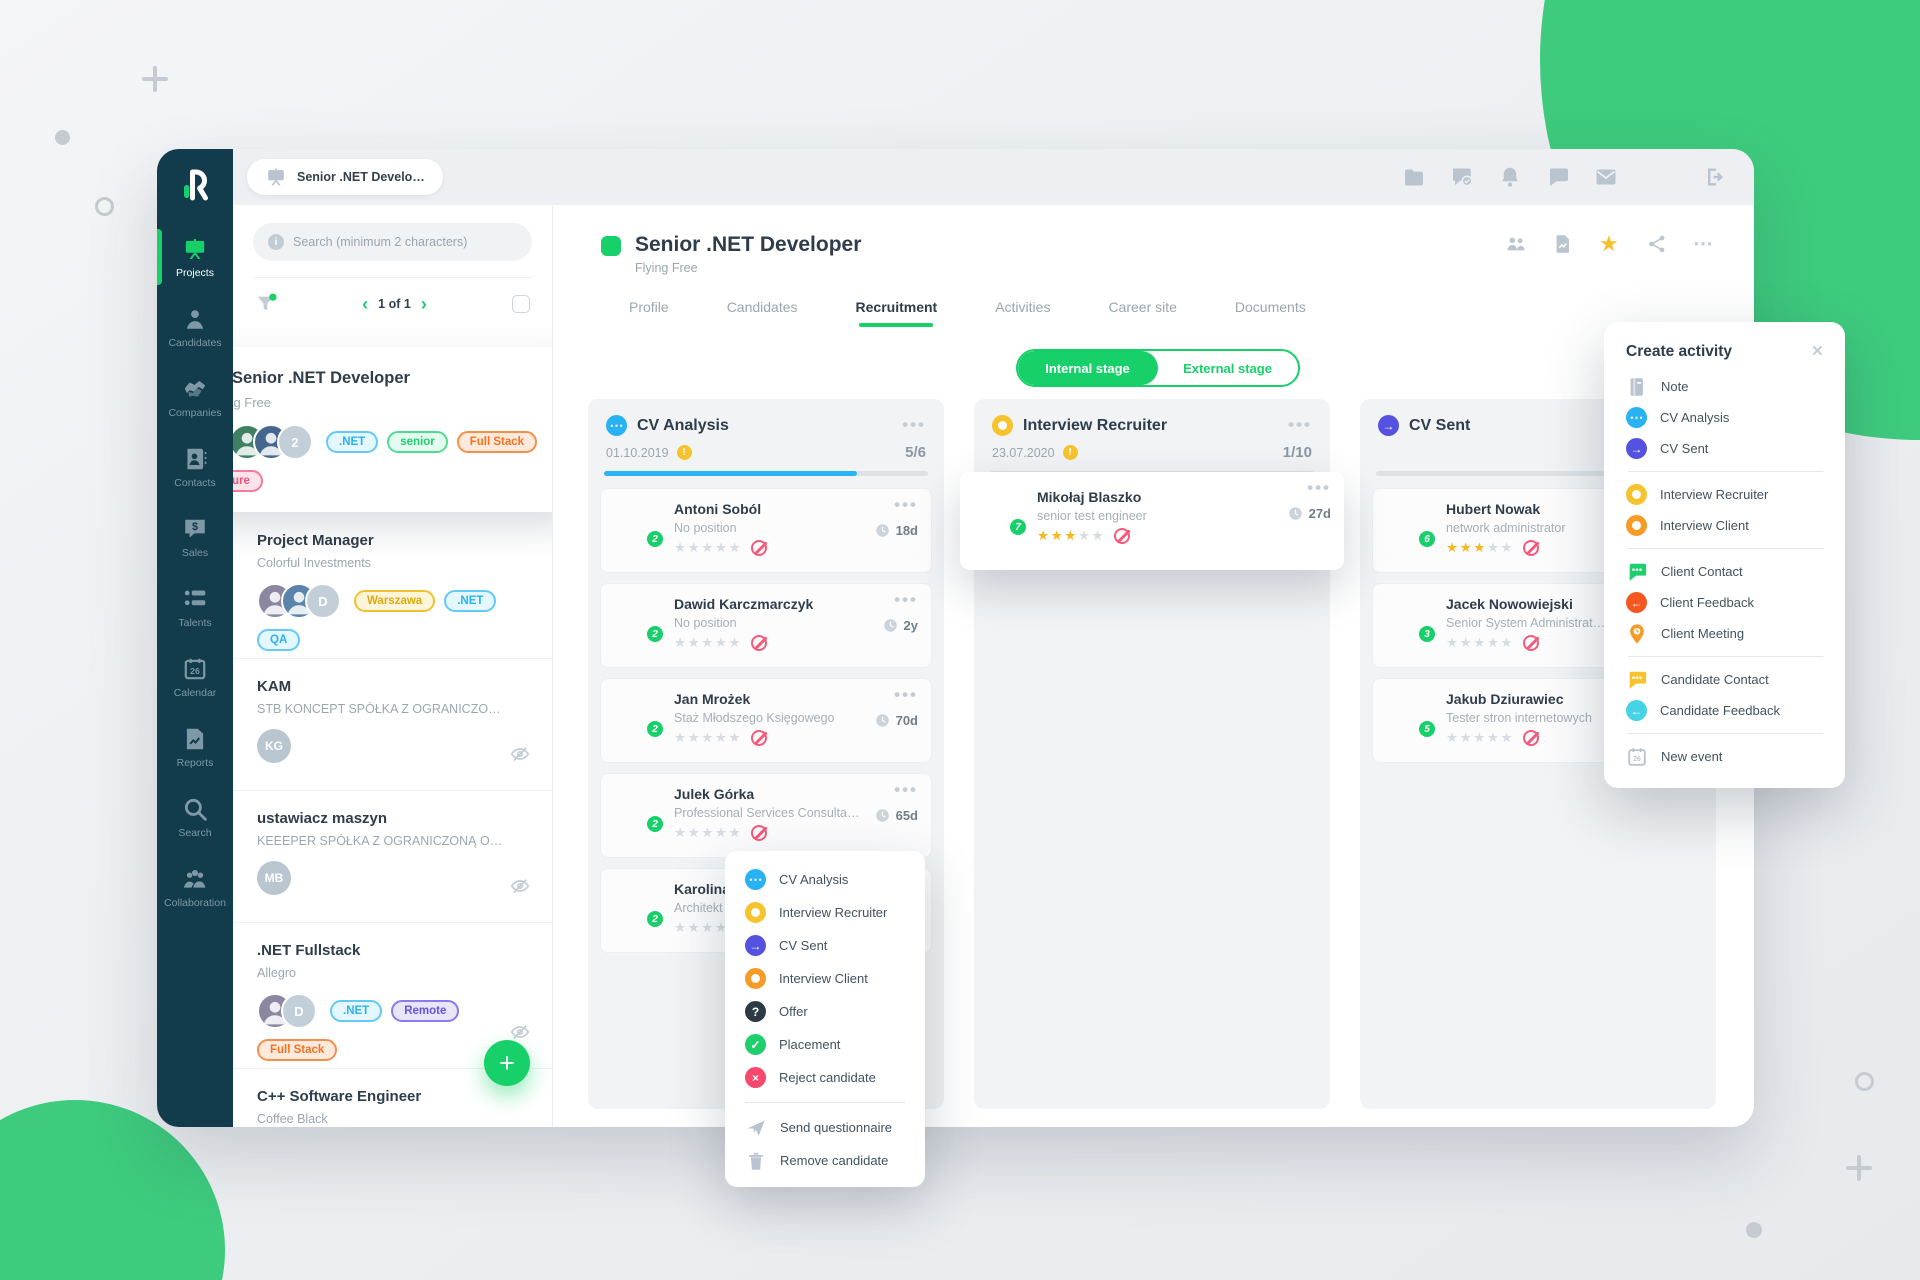  What do you see at coordinates (1724, 602) in the screenshot?
I see `activity-item-client-feedback: ← Client Feedback` at bounding box center [1724, 602].